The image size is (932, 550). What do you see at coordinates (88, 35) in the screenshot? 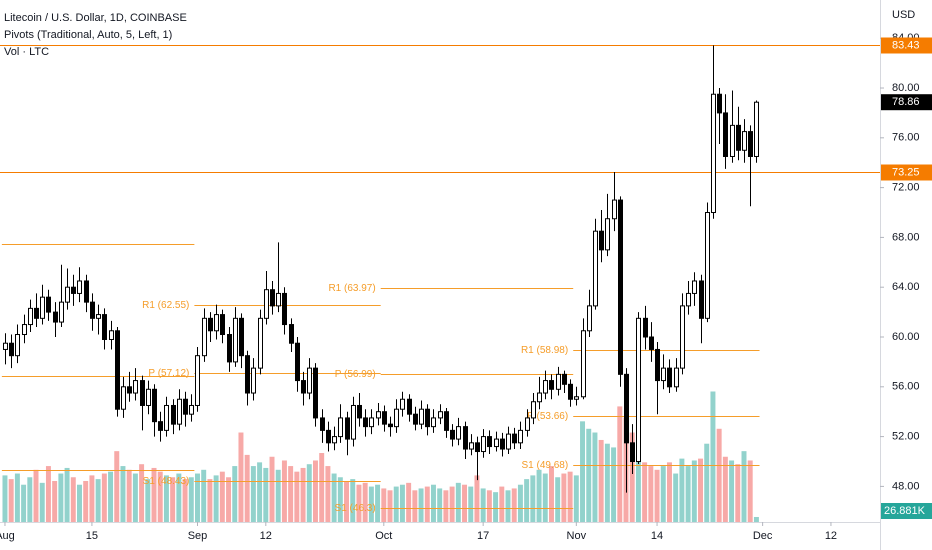
I see `indicator: Pivots (Traditional, Auto, 5, Left, 1)` at bounding box center [88, 35].